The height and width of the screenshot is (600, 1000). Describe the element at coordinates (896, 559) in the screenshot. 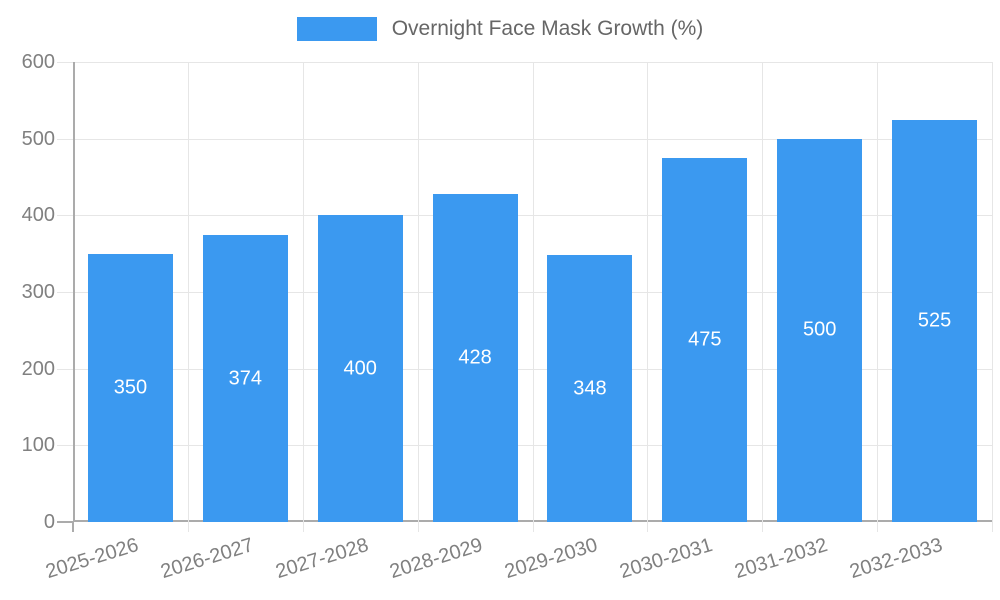

I see `x-axis-tick-label: 2032-2033` at that location.